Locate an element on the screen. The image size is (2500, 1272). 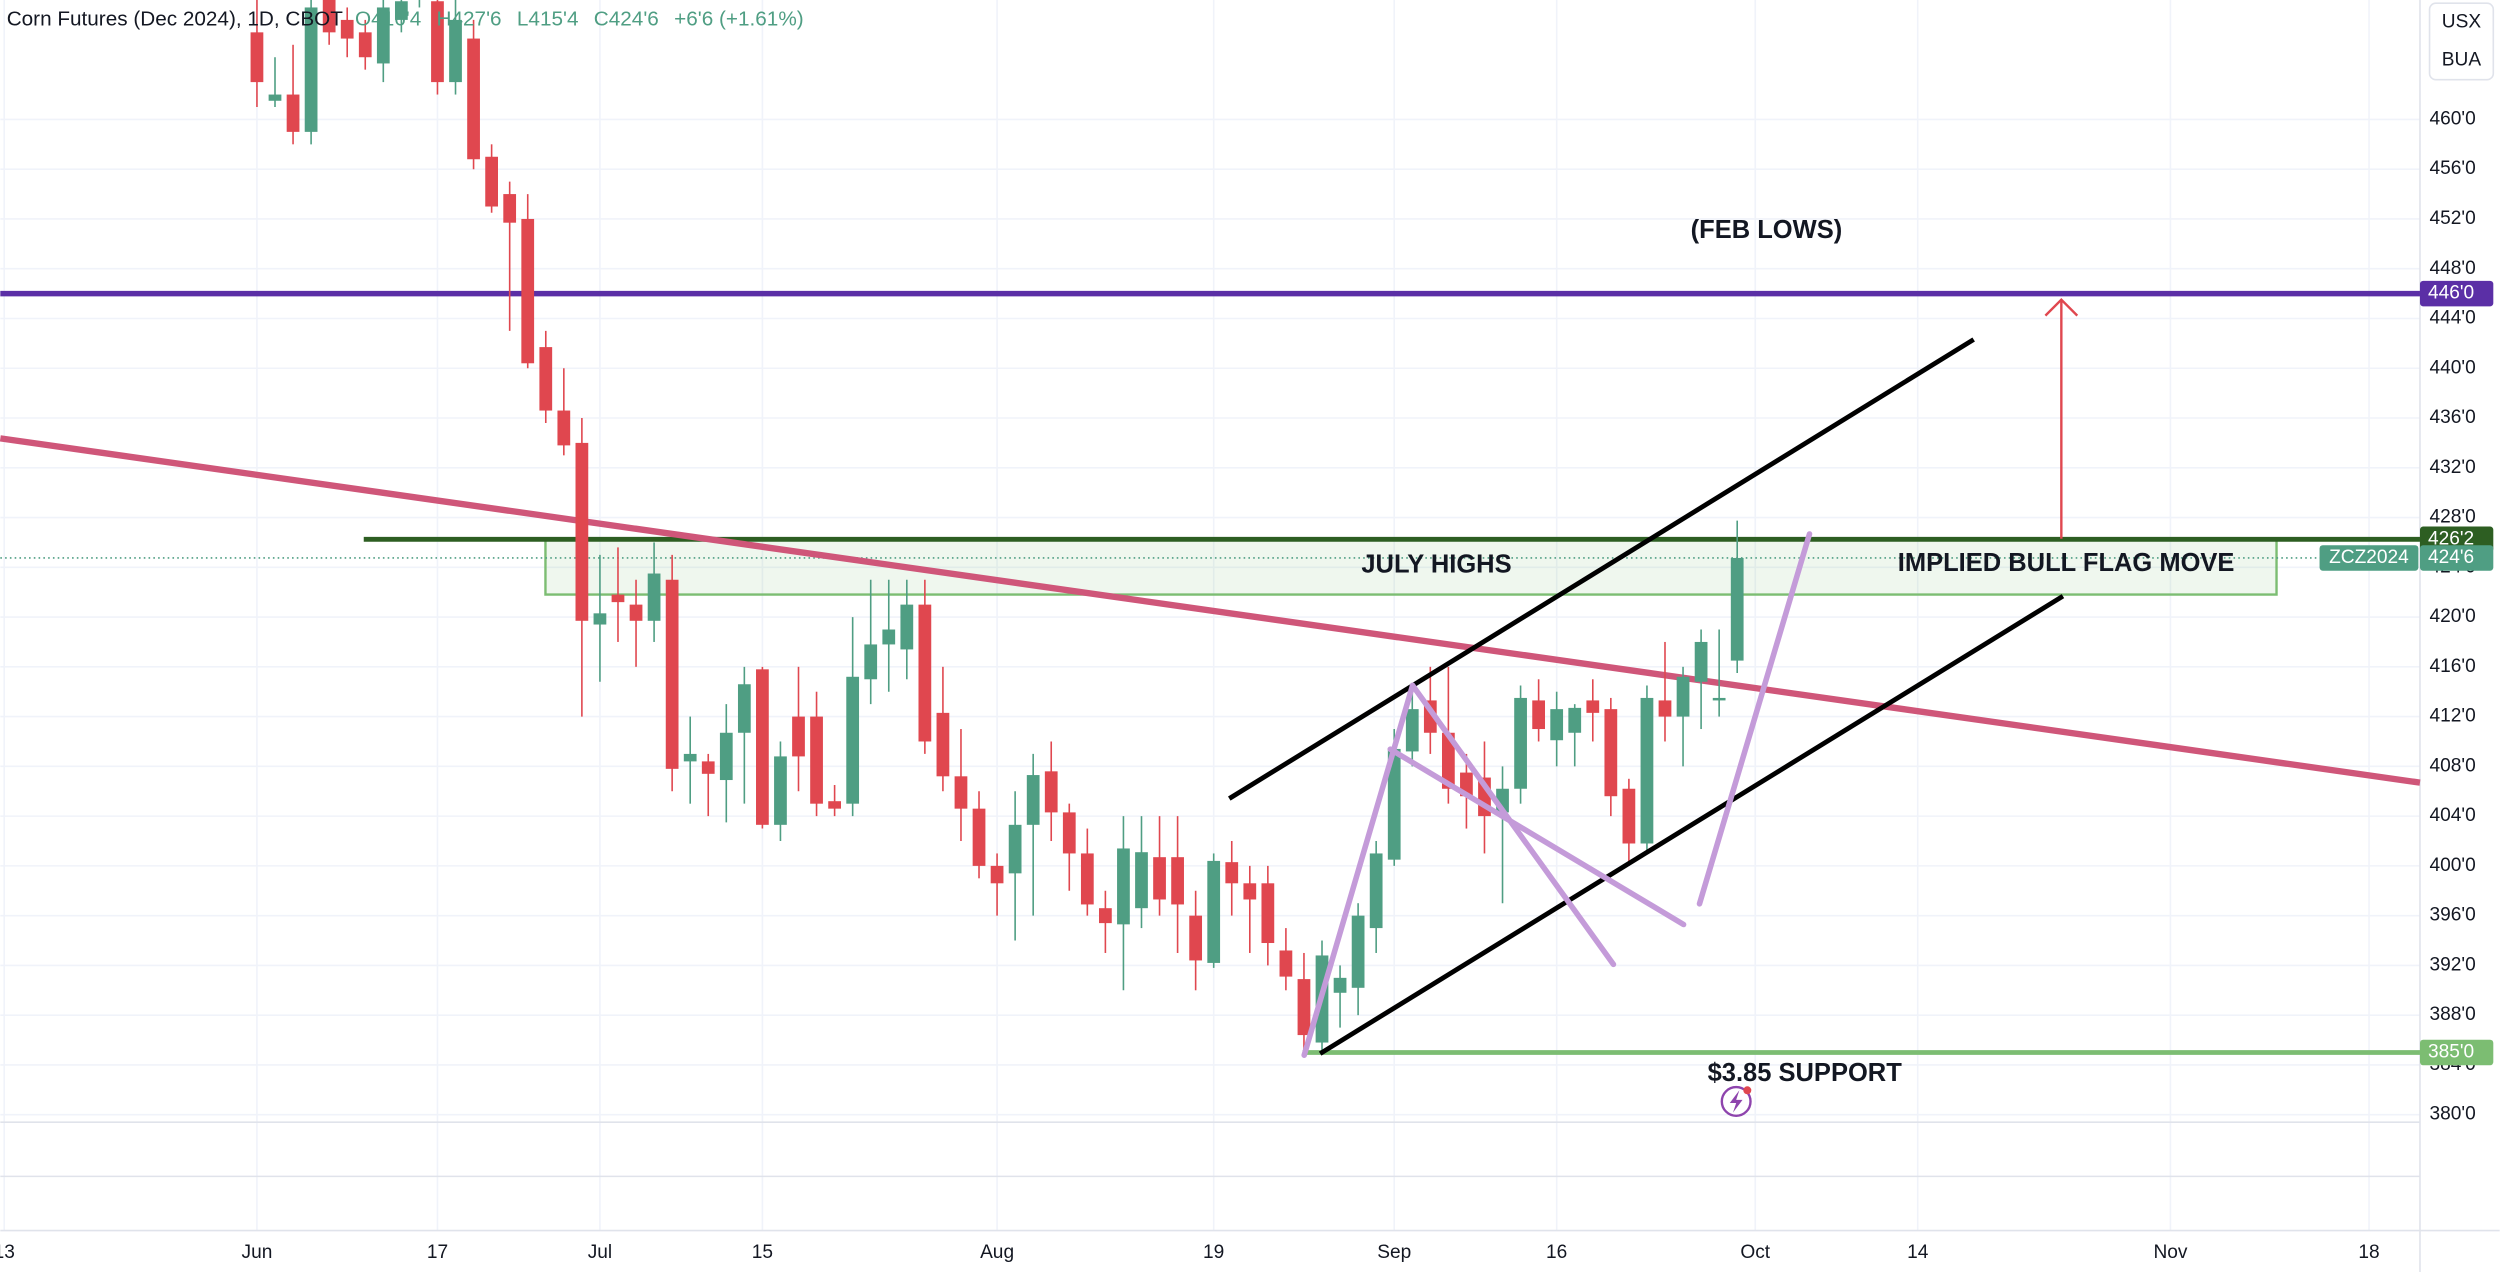
y-tick-label: 460'0 is located at coordinates (2453, 118).